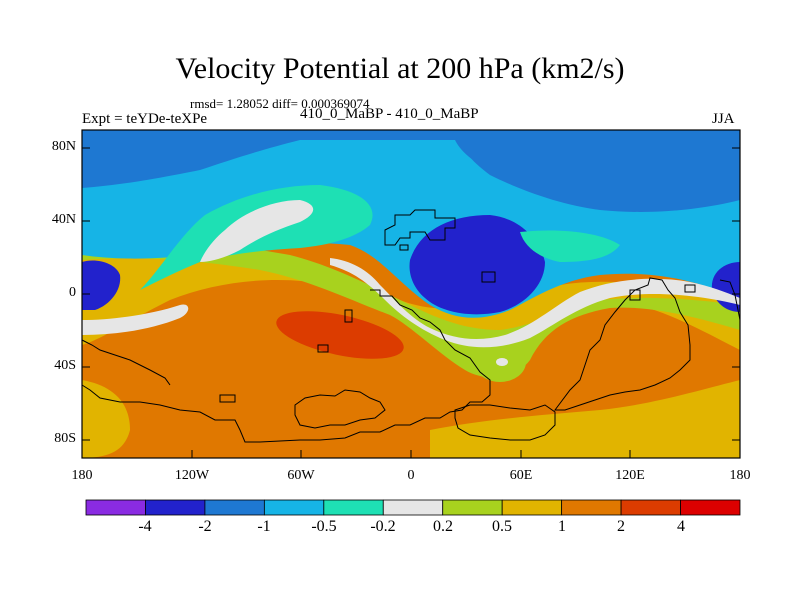 This screenshot has width=800, height=600. Describe the element at coordinates (301, 475) in the screenshot. I see `x-tick-label: 60W` at that location.